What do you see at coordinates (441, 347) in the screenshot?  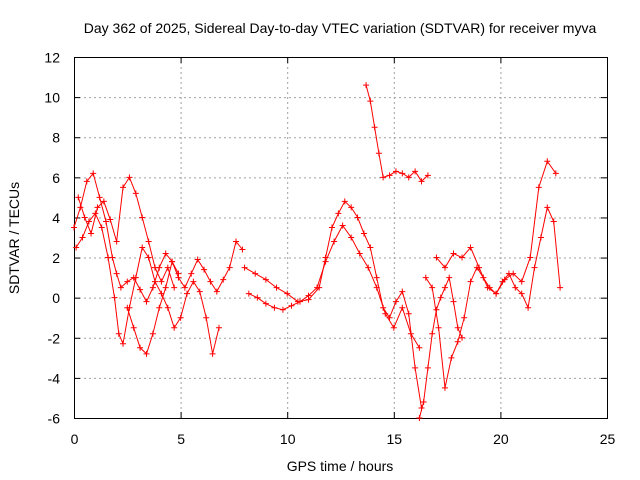 I see `data-series-trace-j` at bounding box center [441, 347].